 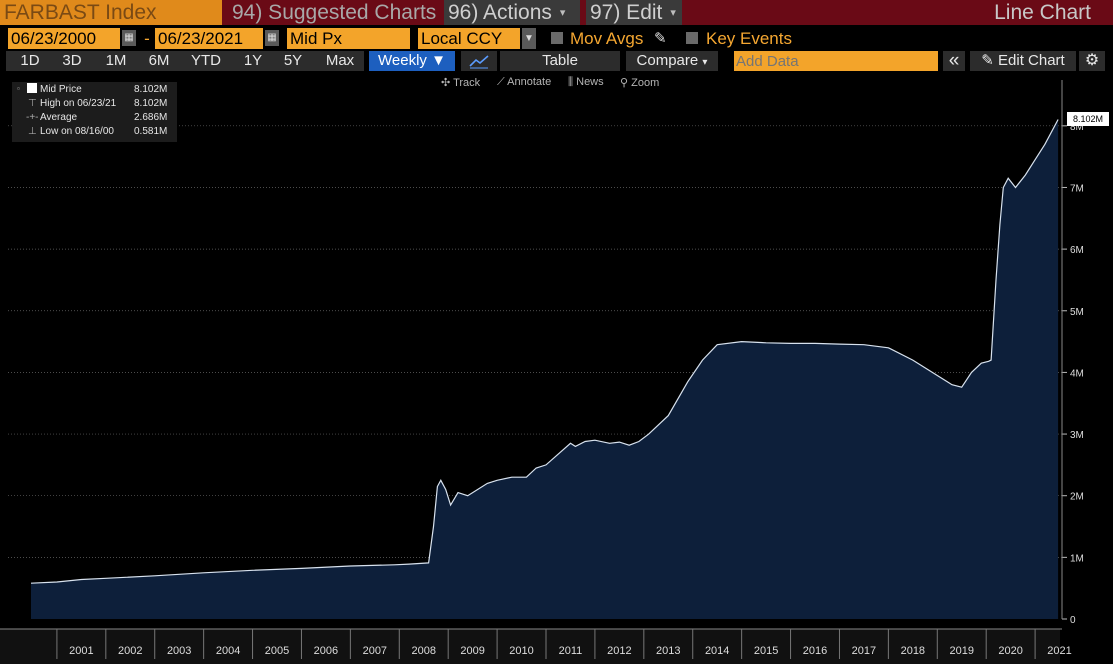 I want to click on news-label: News, so click(x=590, y=82).